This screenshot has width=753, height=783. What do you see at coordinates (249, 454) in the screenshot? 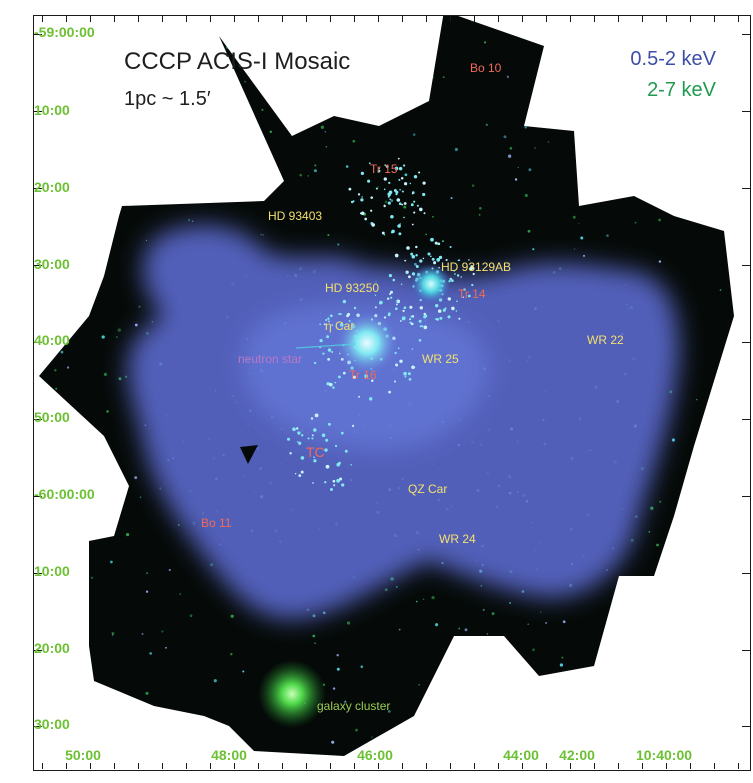
I see `chip-gap-mark` at bounding box center [249, 454].